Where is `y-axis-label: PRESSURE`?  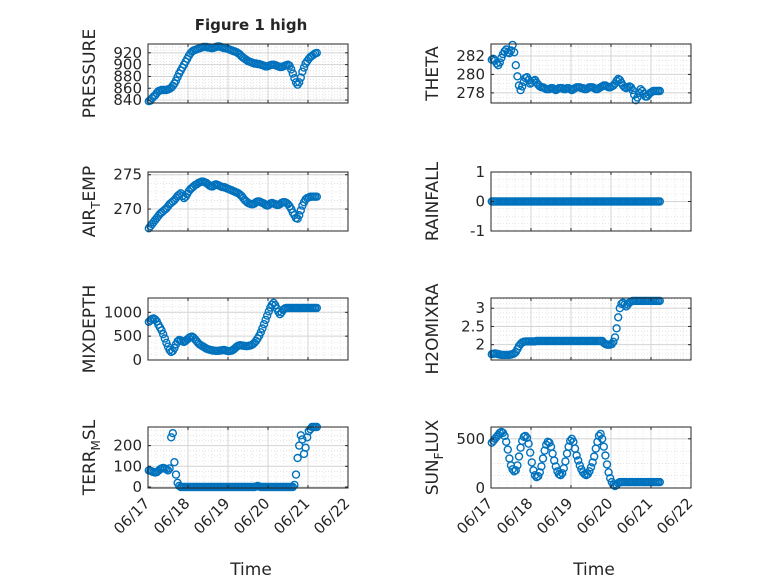
y-axis-label: PRESSURE is located at coordinates (90, 73).